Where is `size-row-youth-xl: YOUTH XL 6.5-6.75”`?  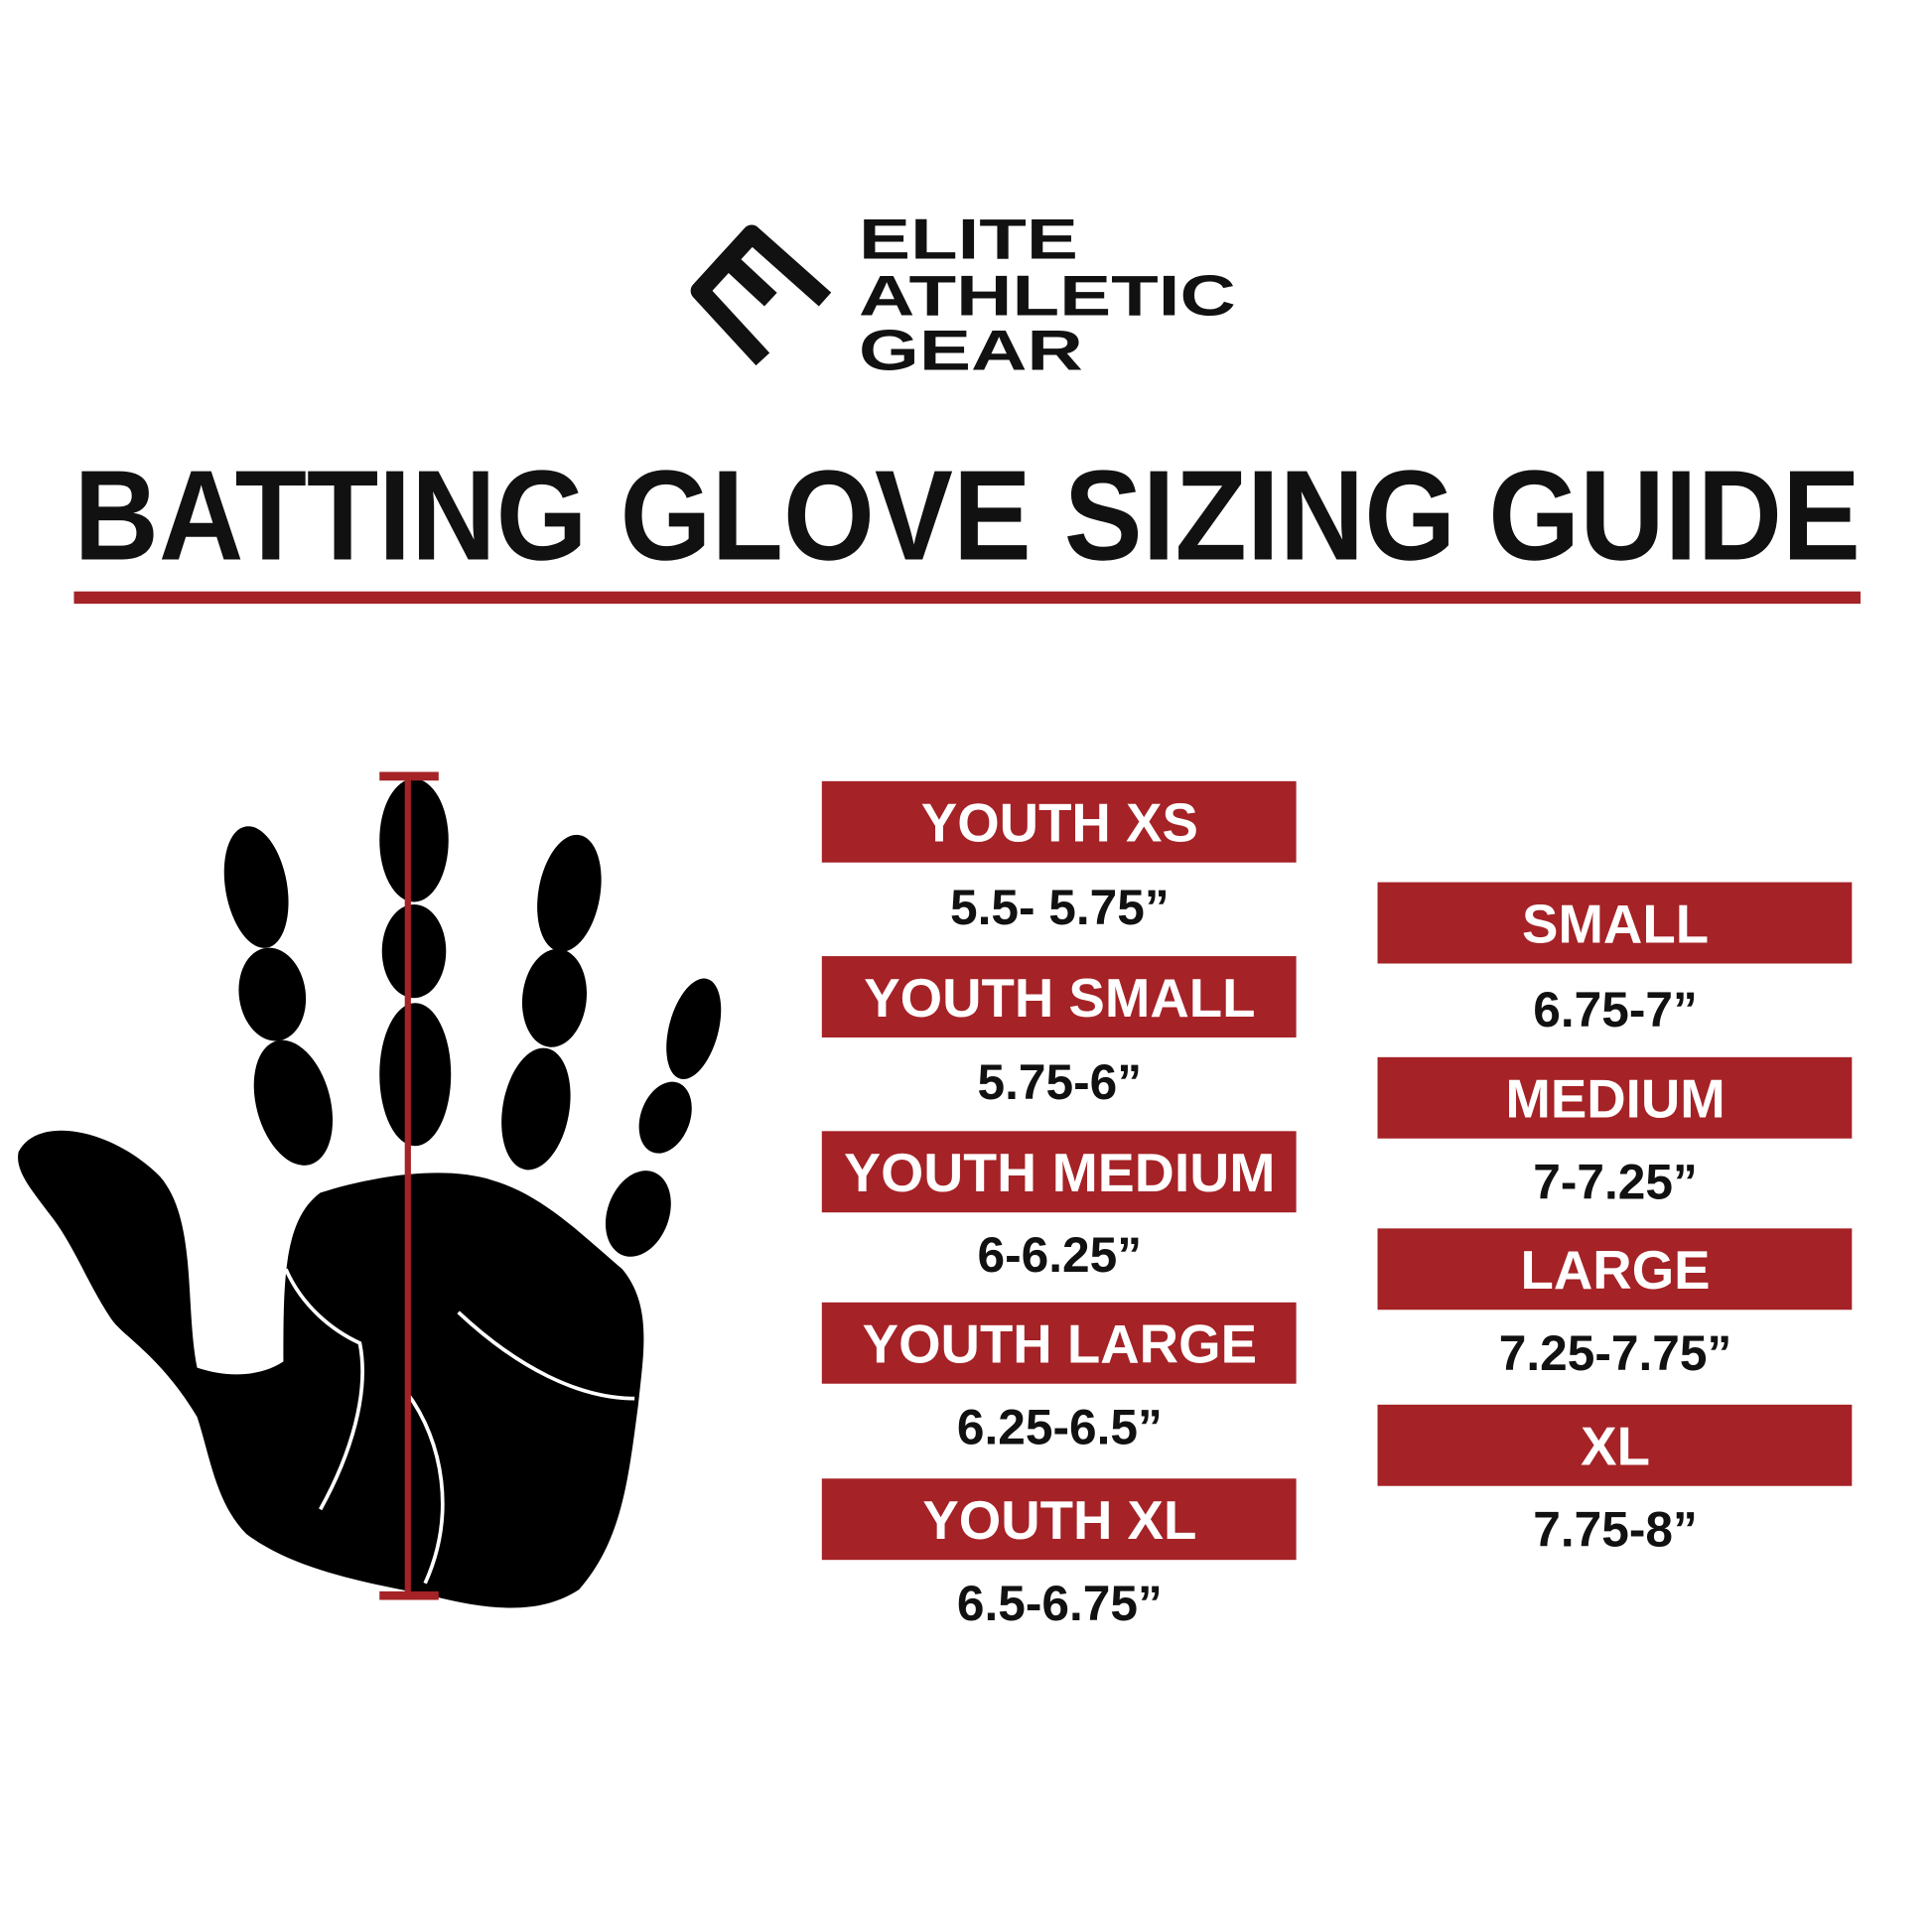 size-row-youth-xl: YOUTH XL 6.5-6.75” is located at coordinates (1059, 1555).